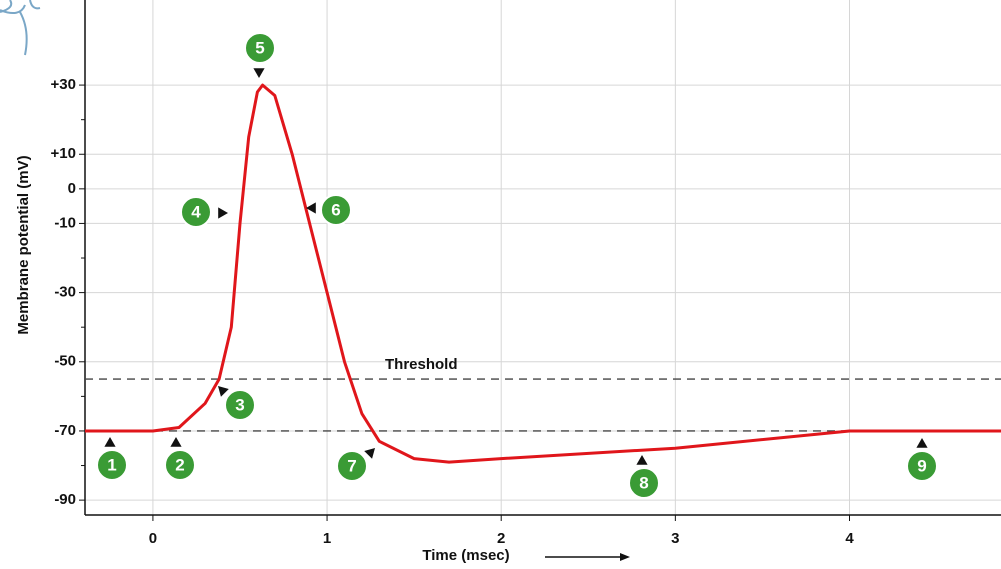  What do you see at coordinates (65, 430) in the screenshot?
I see `y-tick-label: -70` at bounding box center [65, 430].